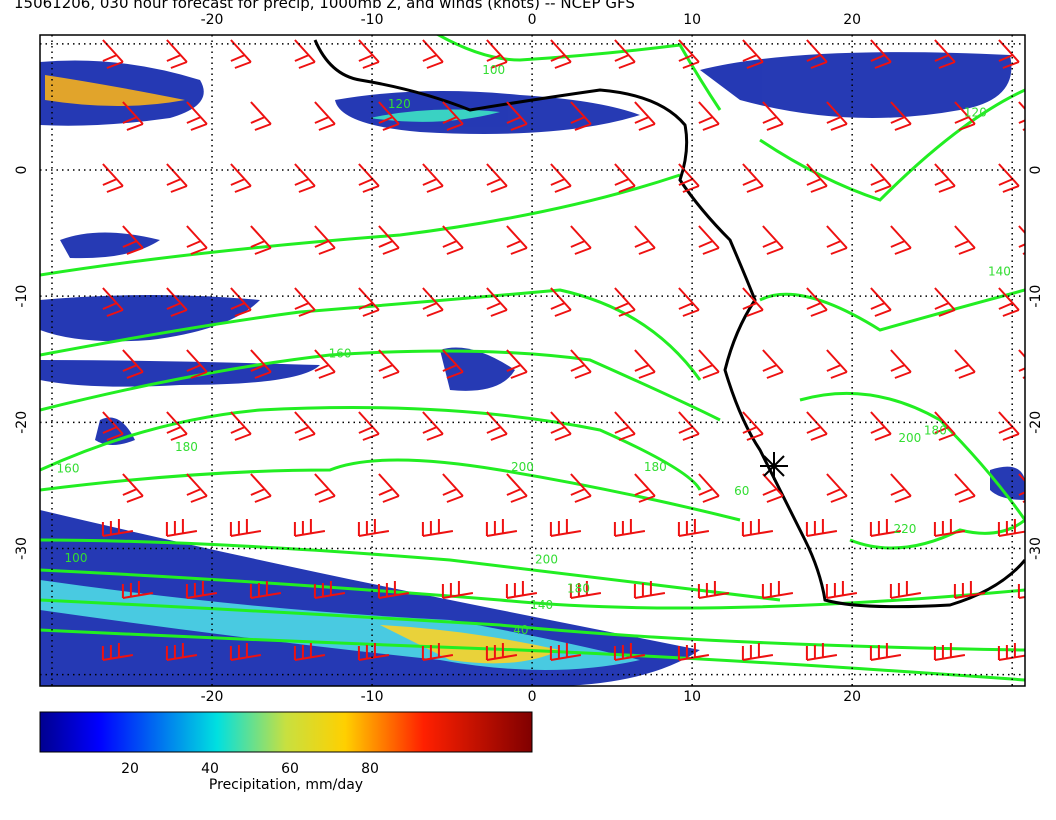  What do you see at coordinates (692, 697) in the screenshot?
I see `x-tick-label: 10` at bounding box center [692, 697].